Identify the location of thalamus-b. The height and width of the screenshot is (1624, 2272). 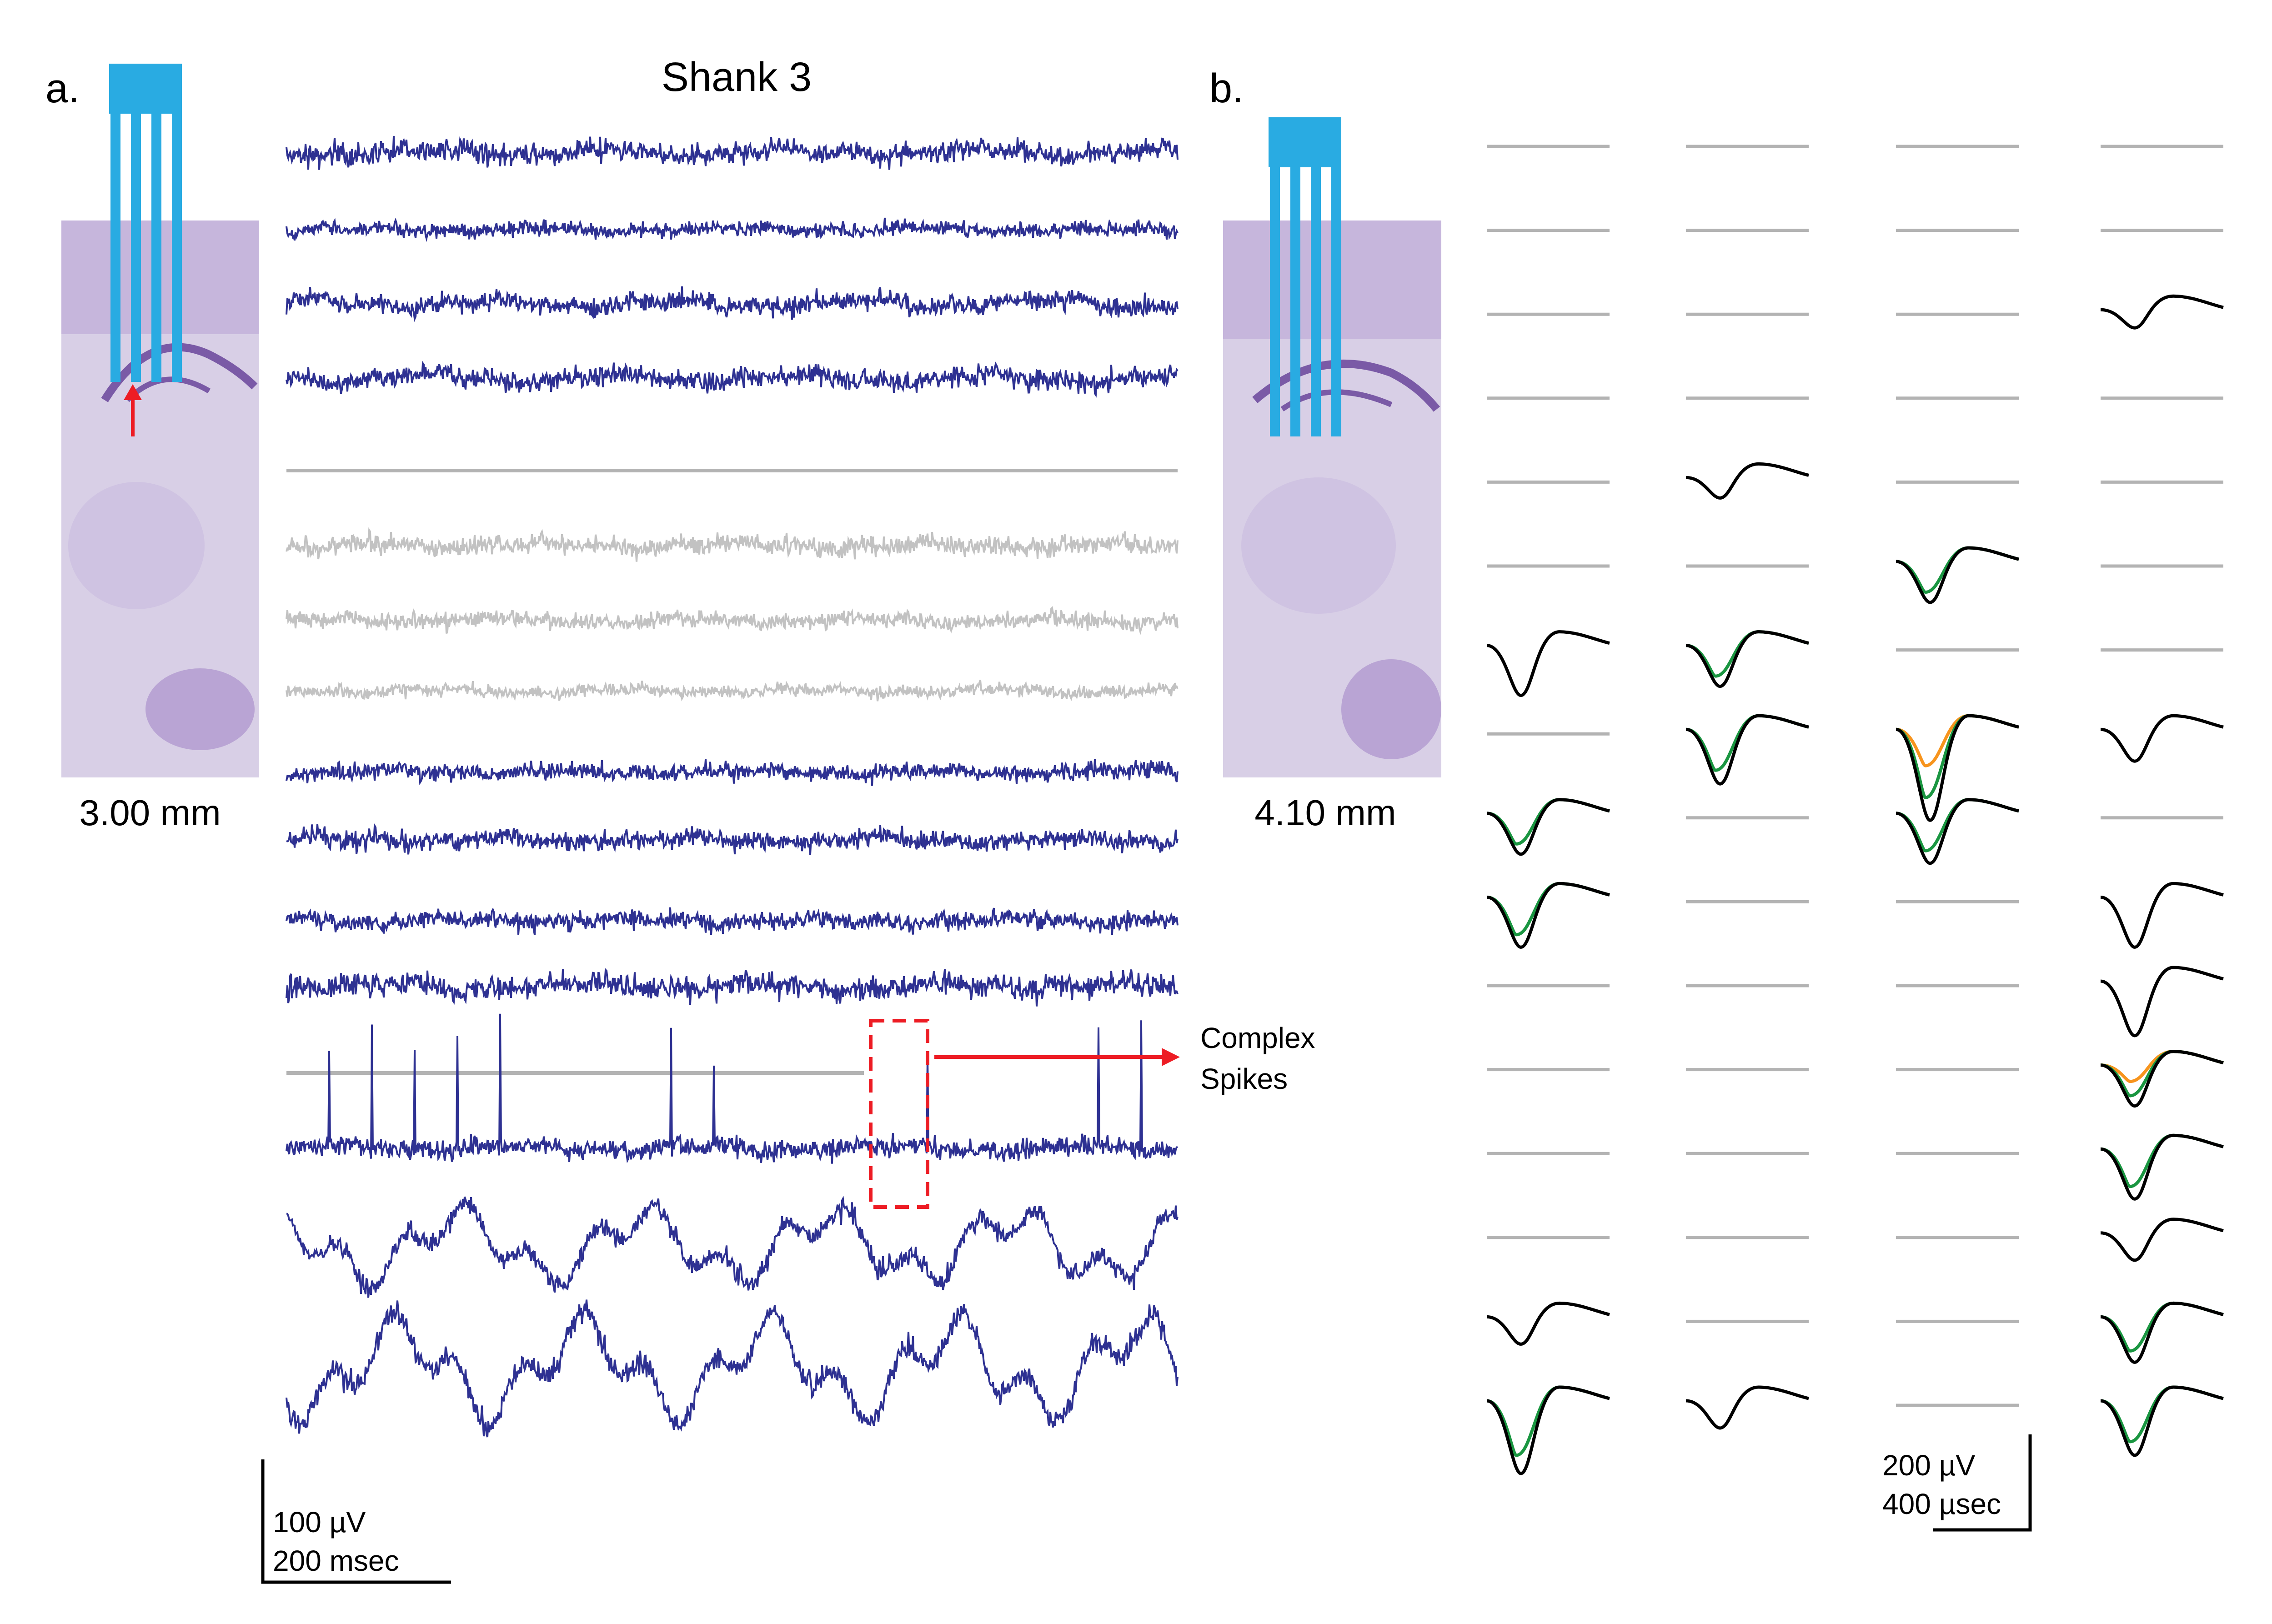
(1318, 545).